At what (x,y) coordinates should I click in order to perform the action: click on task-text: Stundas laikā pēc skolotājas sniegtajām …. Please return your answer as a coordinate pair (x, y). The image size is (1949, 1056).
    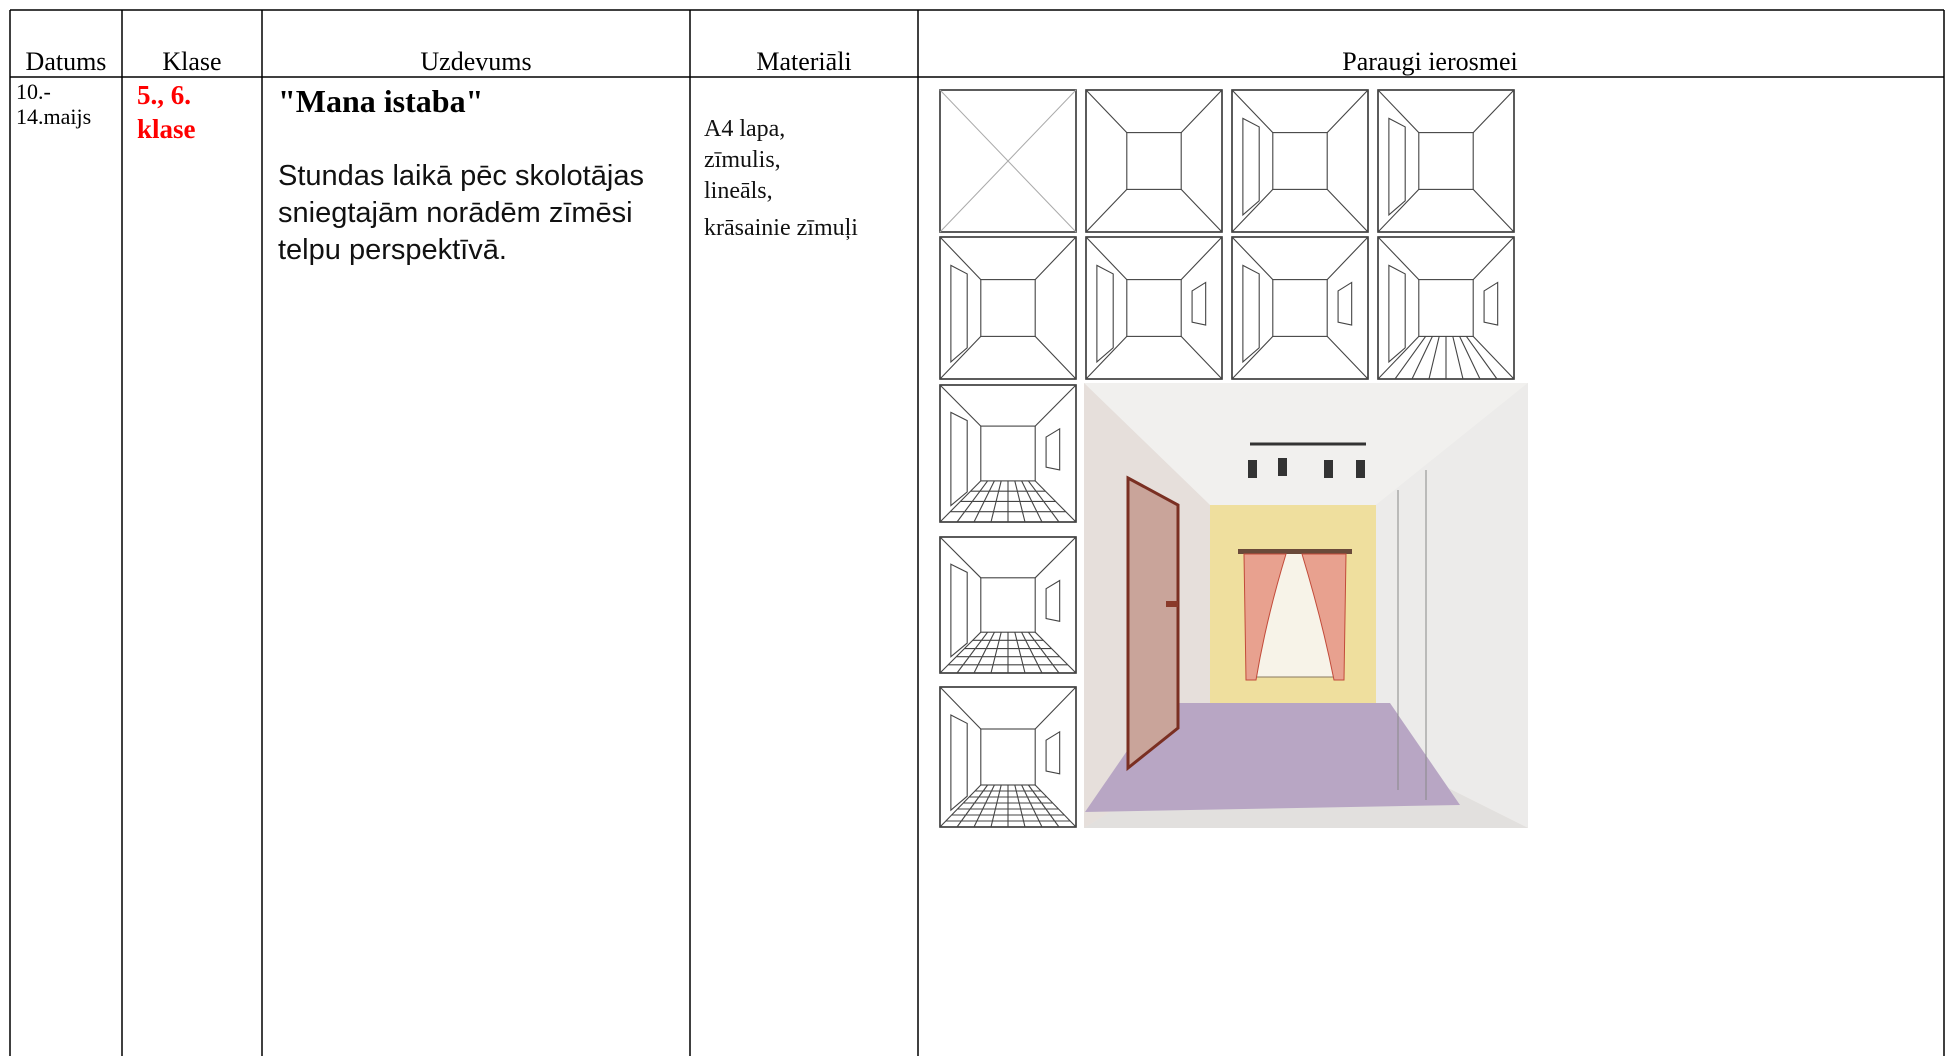
    Looking at the image, I should click on (461, 213).